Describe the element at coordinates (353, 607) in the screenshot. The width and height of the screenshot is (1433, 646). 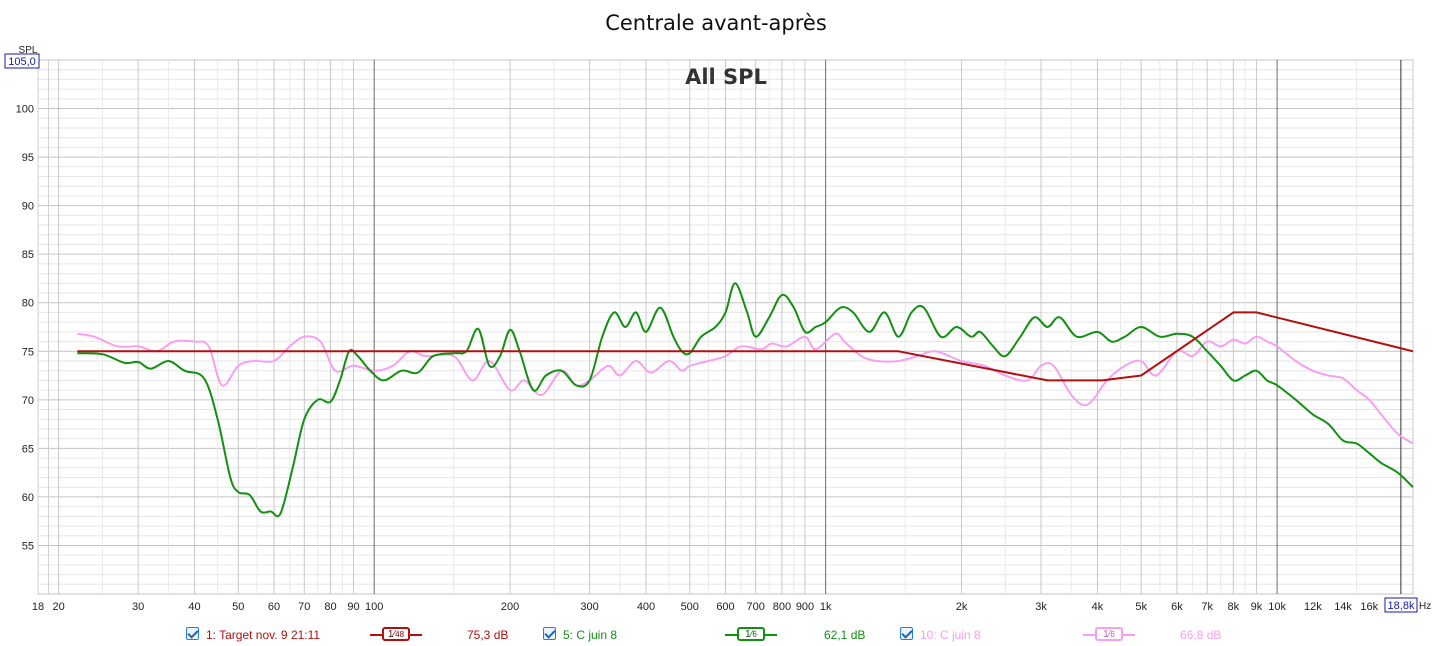
I see `x-tick-label: 90` at that location.